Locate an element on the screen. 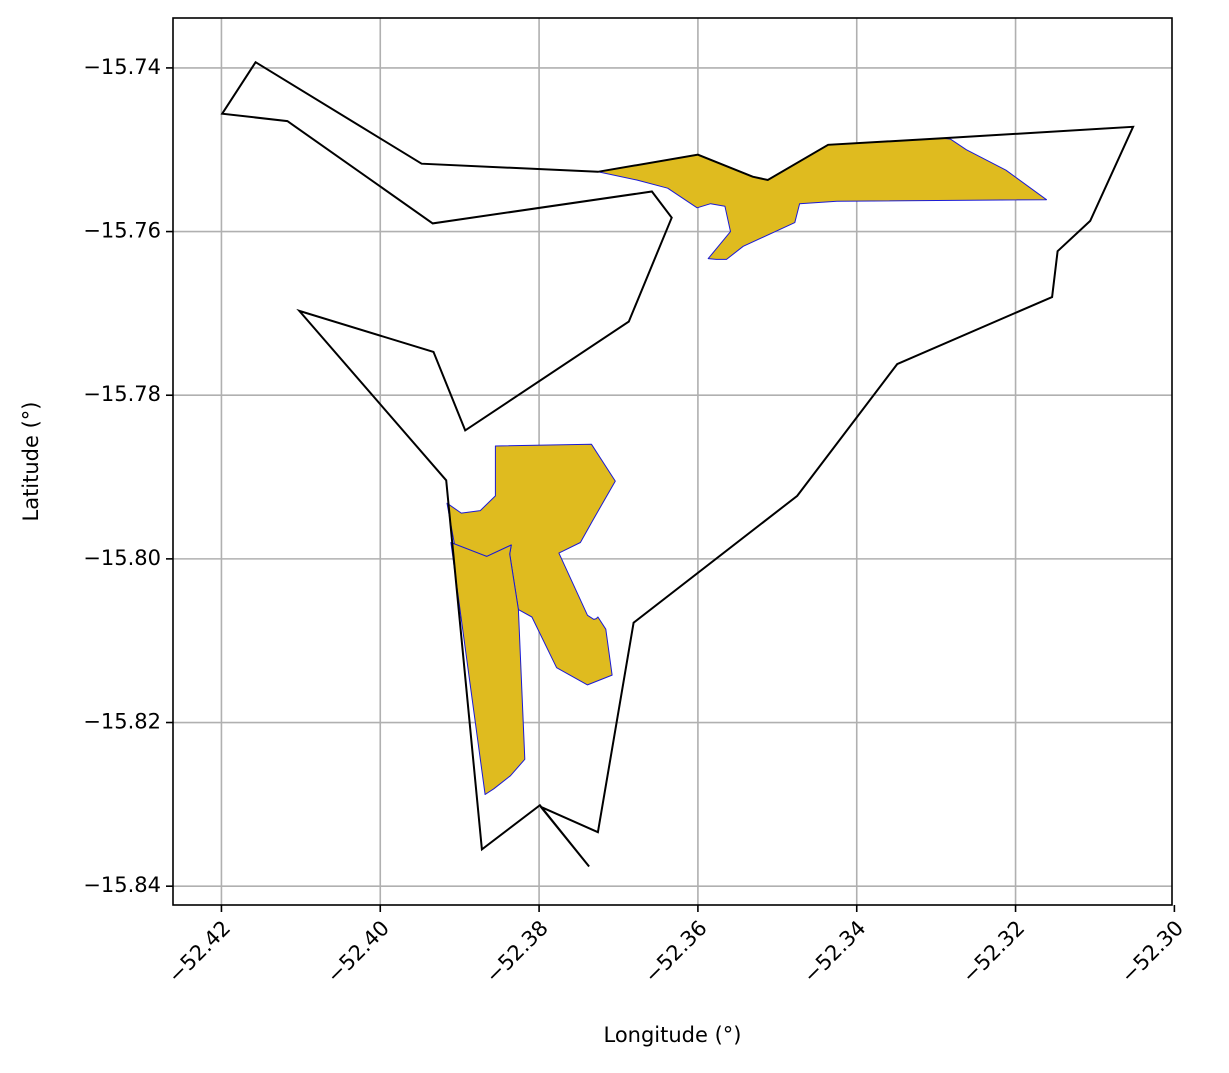  y-tick-label: −15.76 is located at coordinates (122, 231).